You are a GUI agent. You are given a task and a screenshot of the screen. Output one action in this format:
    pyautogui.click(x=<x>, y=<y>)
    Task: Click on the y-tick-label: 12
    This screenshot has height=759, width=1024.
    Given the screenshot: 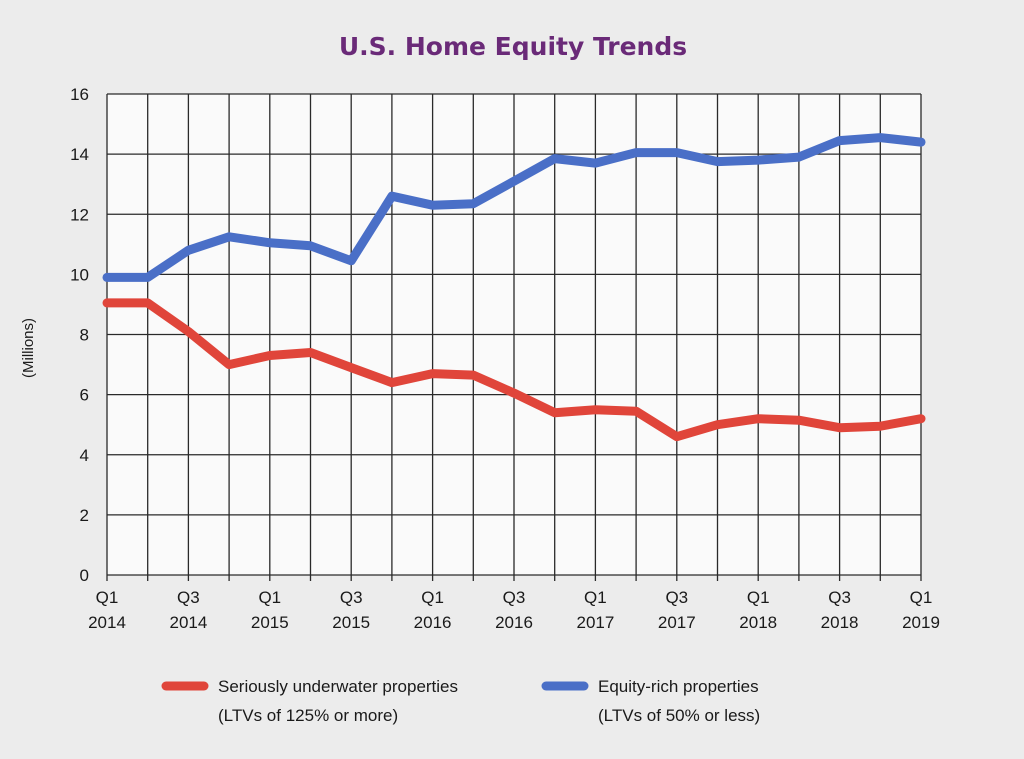 What is the action you would take?
    pyautogui.click(x=79, y=214)
    